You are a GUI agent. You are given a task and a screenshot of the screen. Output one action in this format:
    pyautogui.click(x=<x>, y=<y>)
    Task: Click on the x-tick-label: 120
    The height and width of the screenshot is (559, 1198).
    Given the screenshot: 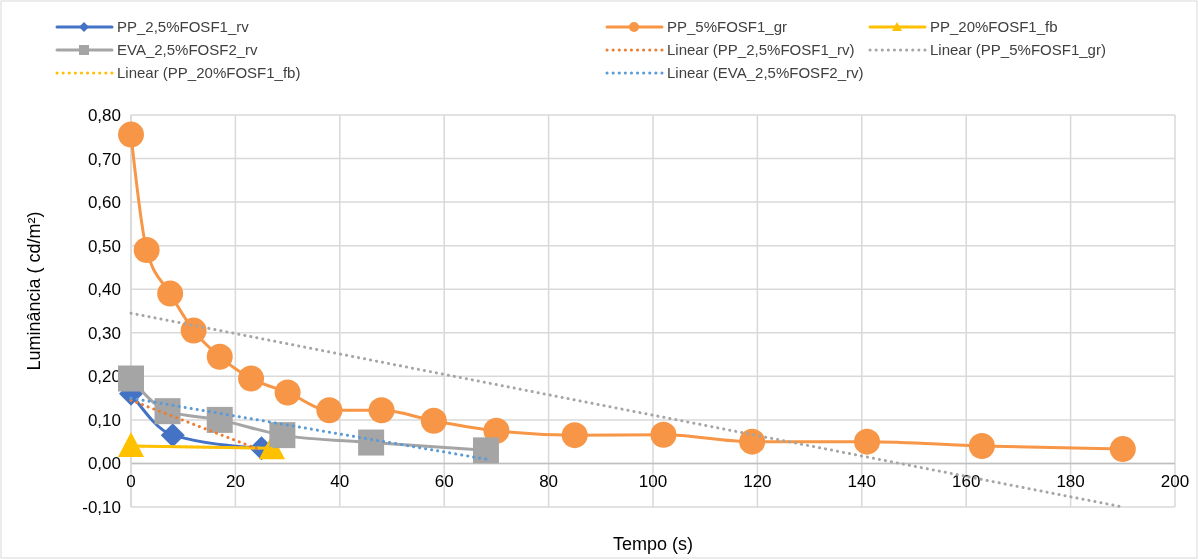 What is the action you would take?
    pyautogui.click(x=757, y=482)
    